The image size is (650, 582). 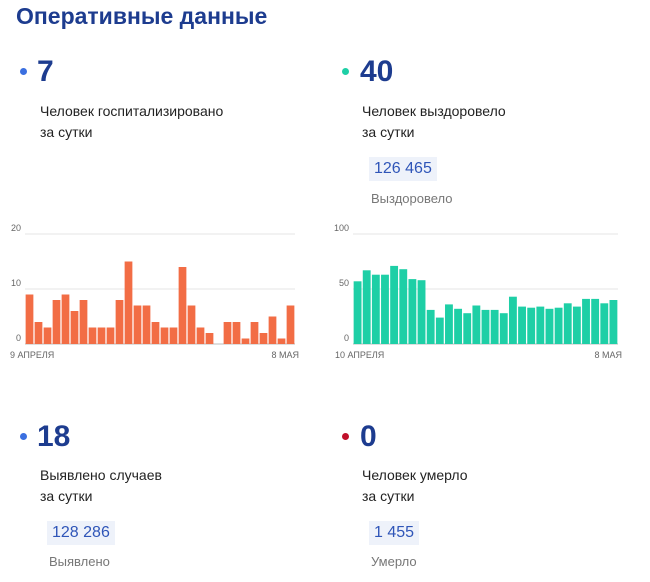 I want to click on recovered-chart-ytick-label: 100, so click(x=341, y=228).